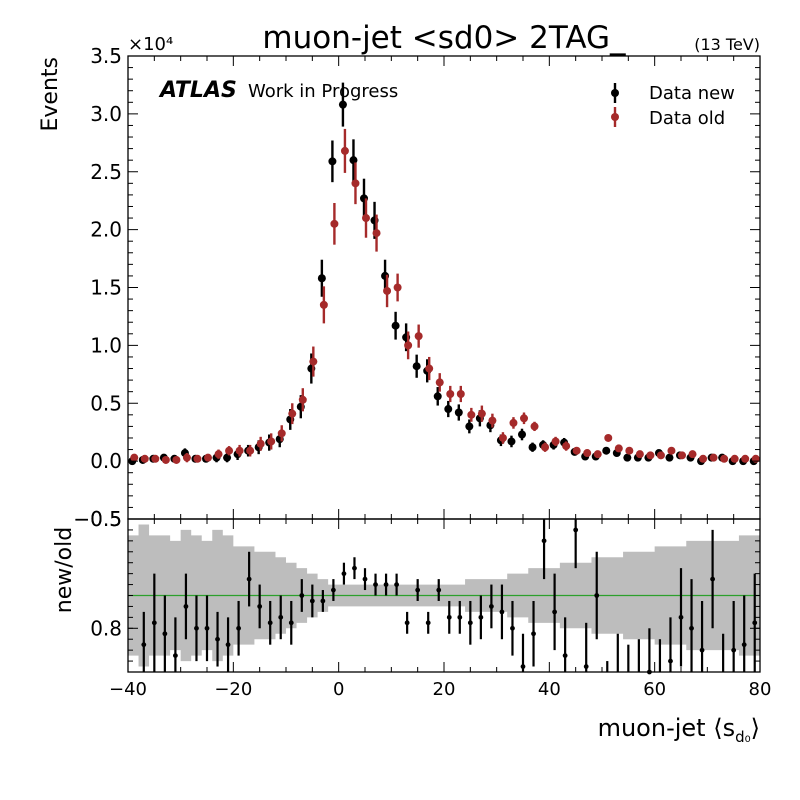 The height and width of the screenshot is (800, 800). What do you see at coordinates (106, 114) in the screenshot?
I see `top-y-tick-label: 3.0` at bounding box center [106, 114].